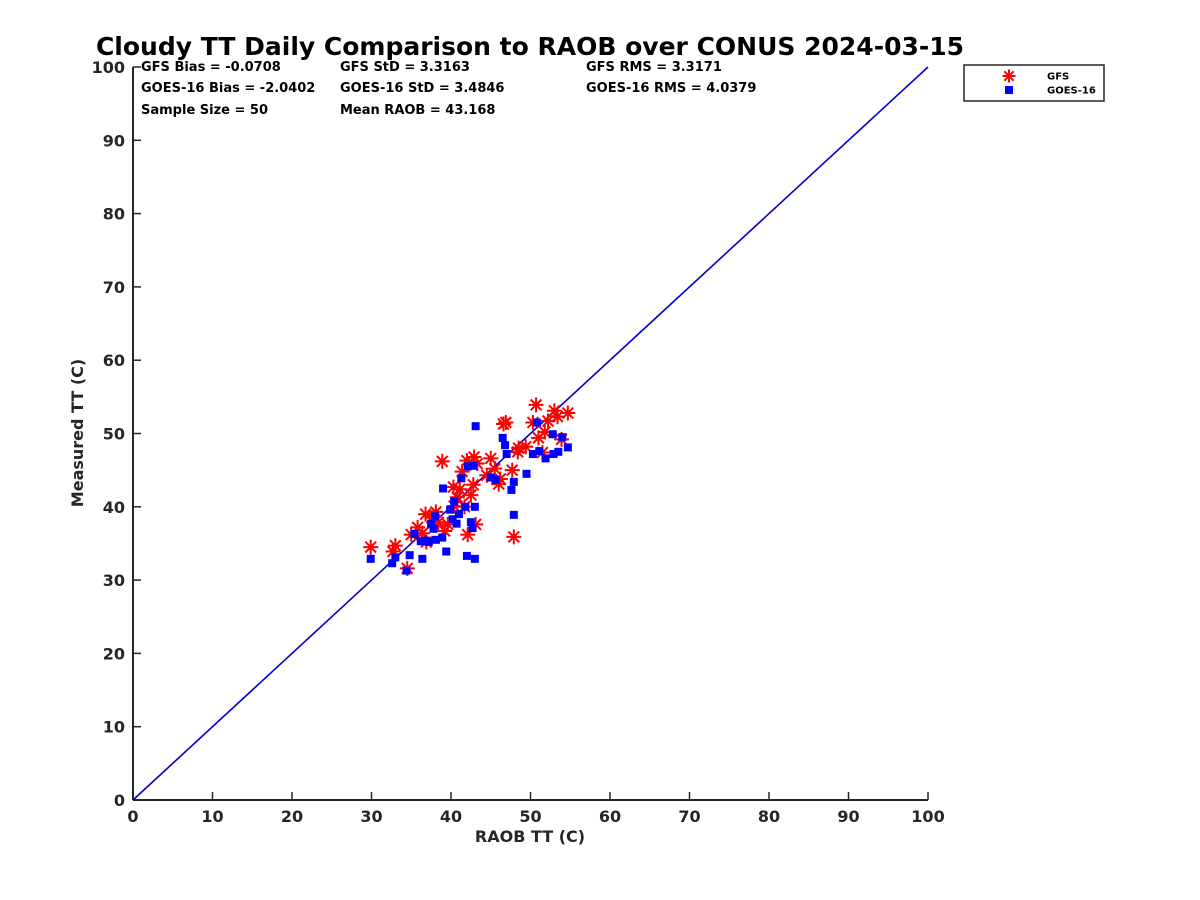 This screenshot has height=900, width=1200. Describe the element at coordinates (114, 214) in the screenshot. I see `y-tick-label: 80` at that location.